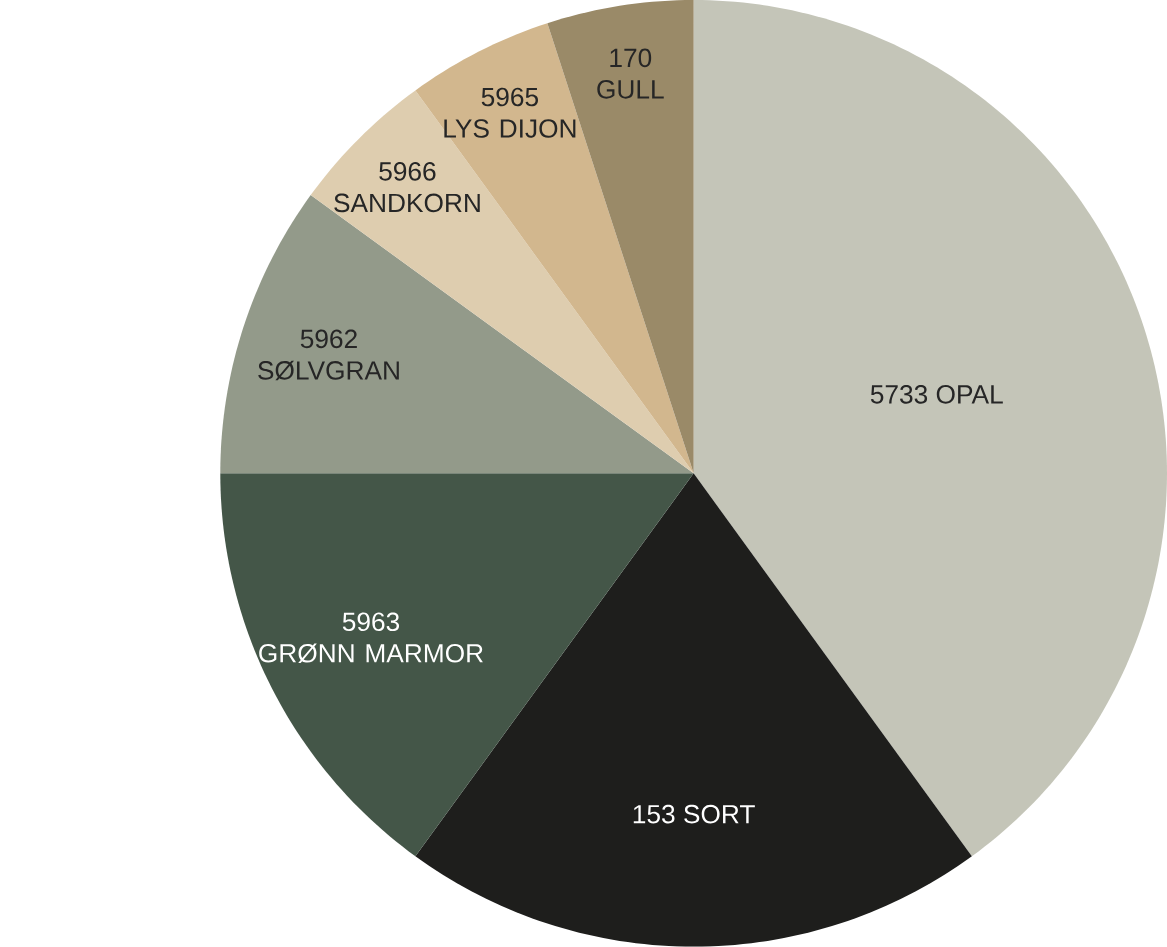 This screenshot has height=947, width=1167. I want to click on slice-label: 5965 LYS DIJON, so click(510, 112).